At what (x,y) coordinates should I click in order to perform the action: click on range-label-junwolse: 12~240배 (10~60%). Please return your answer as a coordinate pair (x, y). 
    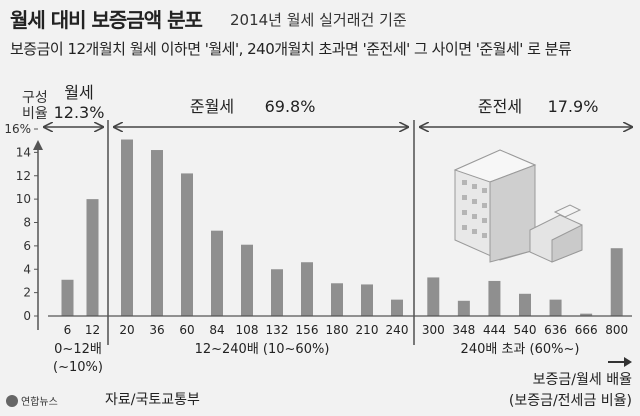
    Looking at the image, I should click on (262, 349).